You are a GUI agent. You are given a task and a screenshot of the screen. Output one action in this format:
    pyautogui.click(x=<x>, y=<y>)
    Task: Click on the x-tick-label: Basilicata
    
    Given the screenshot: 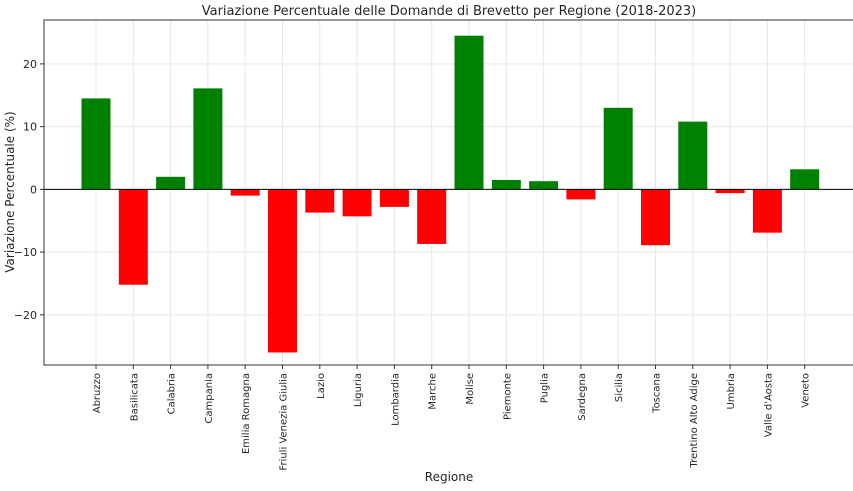 What is the action you would take?
    pyautogui.click(x=134, y=397)
    